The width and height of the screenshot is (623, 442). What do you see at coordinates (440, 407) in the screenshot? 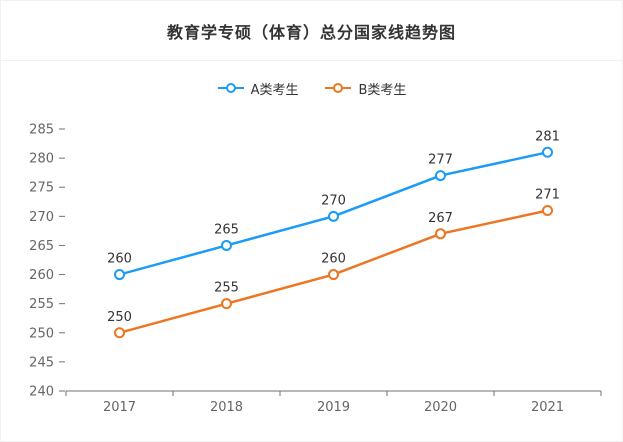
I see `x-axis-label: 2020` at bounding box center [440, 407].